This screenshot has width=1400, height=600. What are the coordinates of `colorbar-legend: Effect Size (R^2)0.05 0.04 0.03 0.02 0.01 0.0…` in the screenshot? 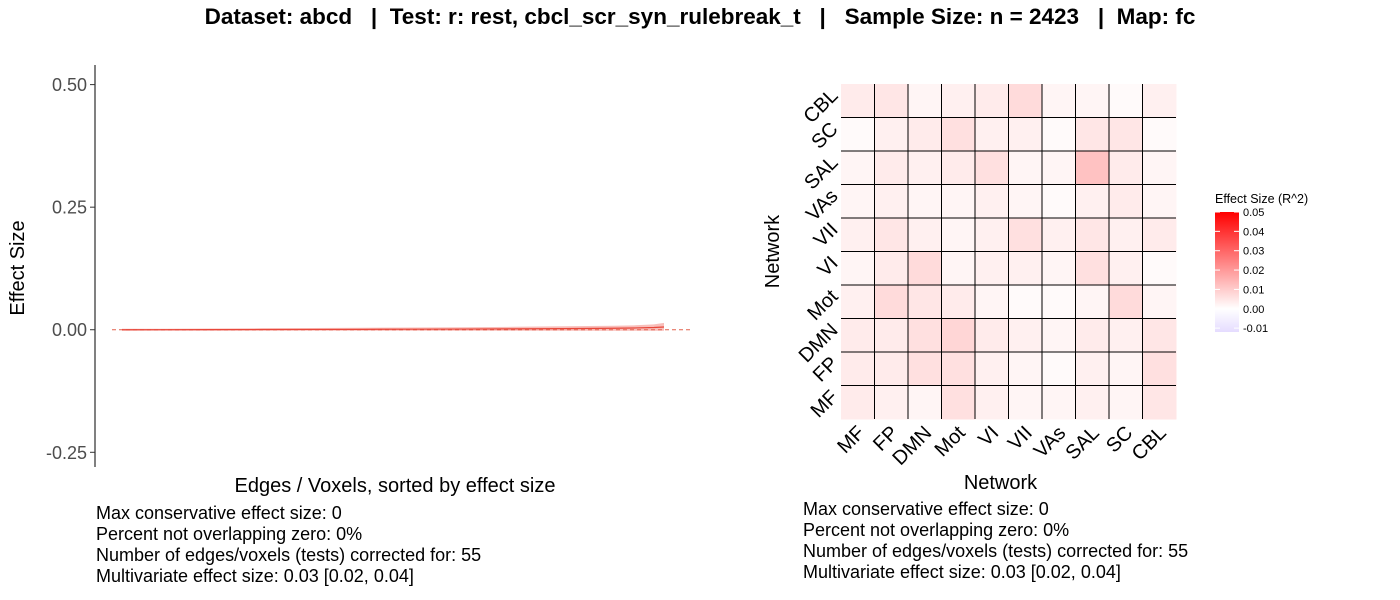 It's located at (1261, 263).